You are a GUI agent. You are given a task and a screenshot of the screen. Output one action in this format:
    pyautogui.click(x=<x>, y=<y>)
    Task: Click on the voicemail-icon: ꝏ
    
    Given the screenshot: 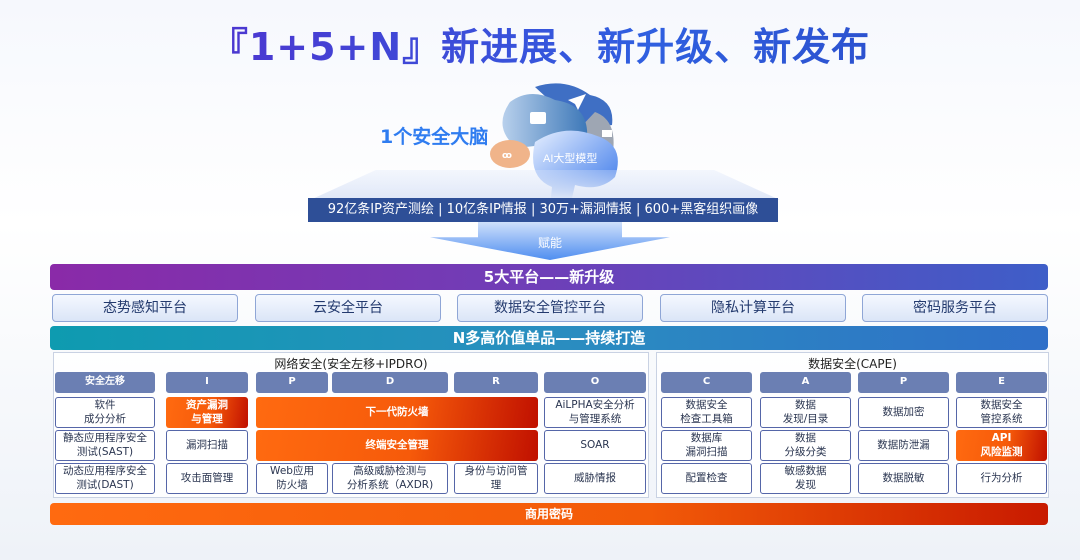 What is the action you would take?
    pyautogui.click(x=507, y=156)
    